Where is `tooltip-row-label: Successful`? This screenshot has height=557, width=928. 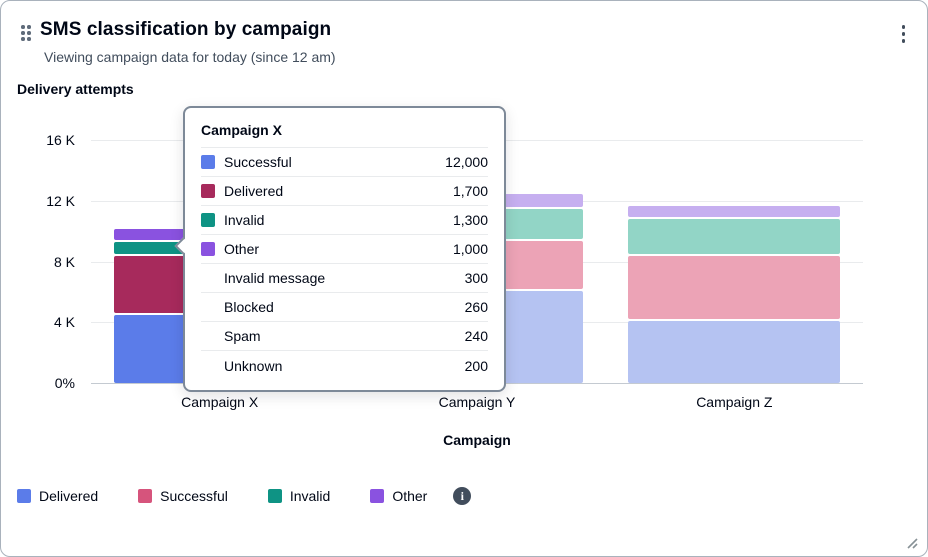 tooltip-row-label: Successful is located at coordinates (258, 162).